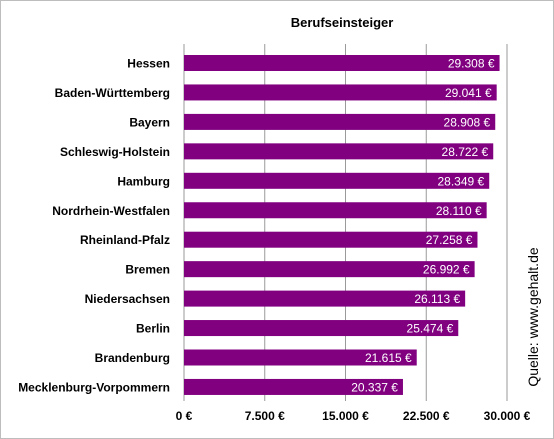 Image resolution: width=554 pixels, height=439 pixels. I want to click on x-tick-label: 7.500 €, so click(265, 416).